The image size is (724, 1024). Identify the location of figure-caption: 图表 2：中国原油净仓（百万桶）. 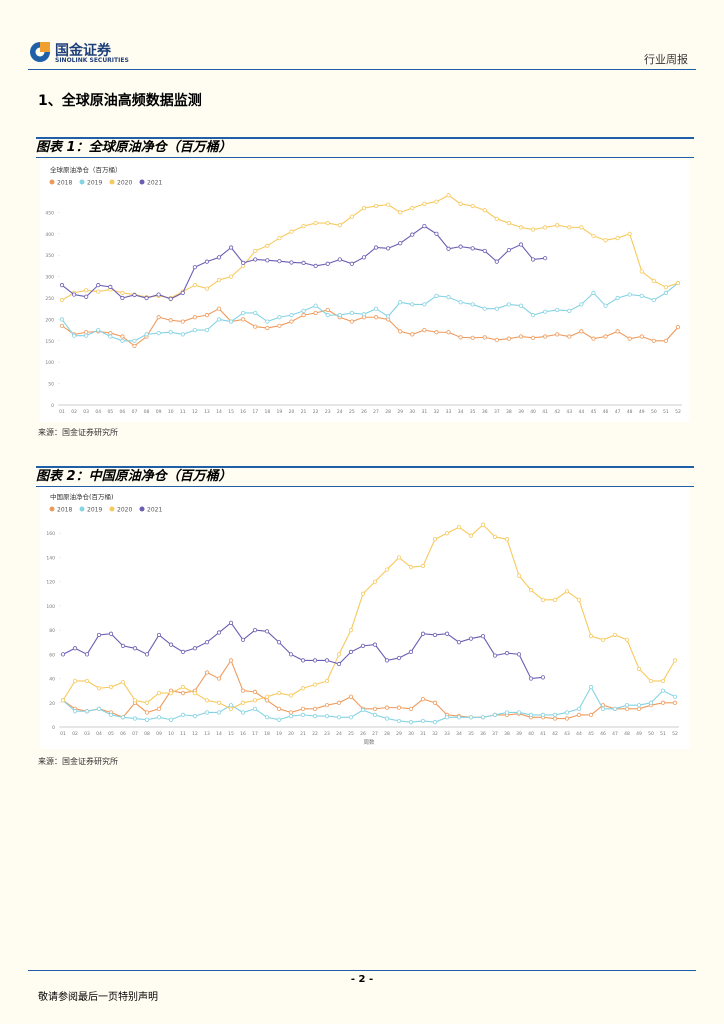
(365, 476).